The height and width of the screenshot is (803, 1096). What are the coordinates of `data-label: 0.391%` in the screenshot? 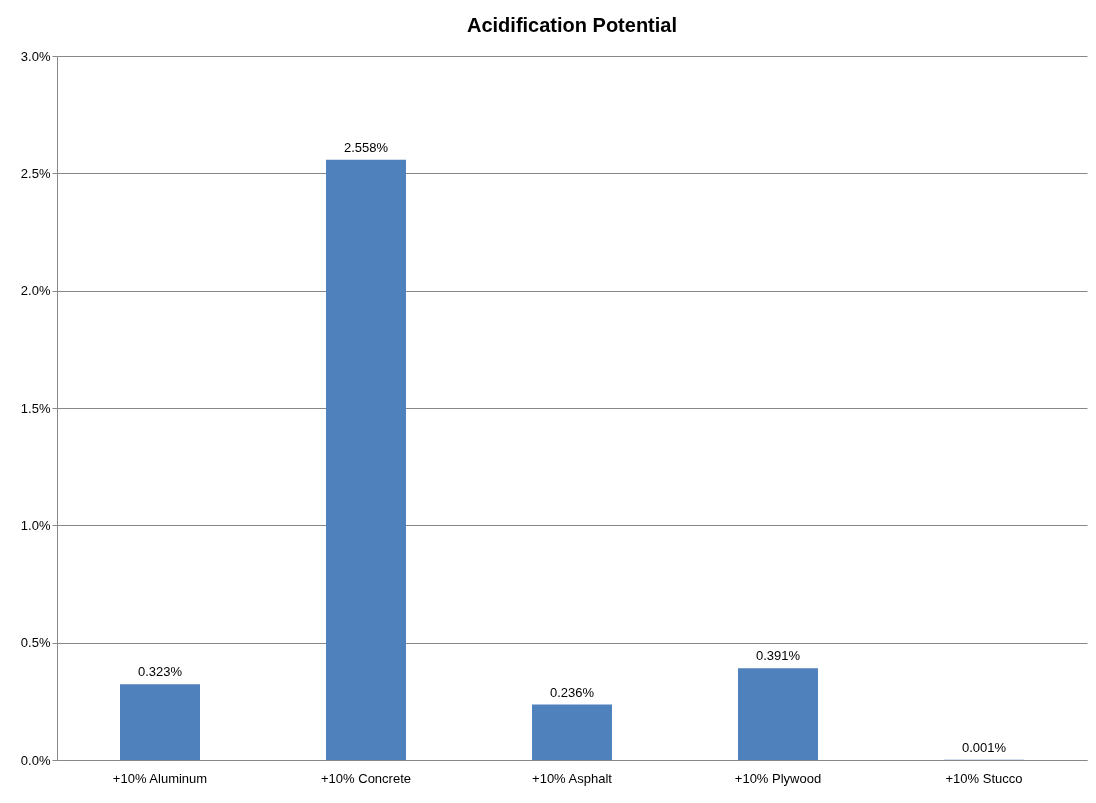 It's located at (778, 656).